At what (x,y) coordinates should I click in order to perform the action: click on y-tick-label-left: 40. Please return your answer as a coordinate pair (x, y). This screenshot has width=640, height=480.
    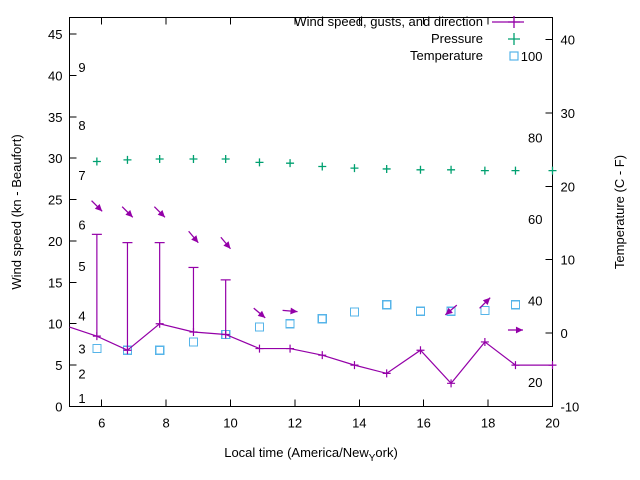
    Looking at the image, I should click on (55, 75).